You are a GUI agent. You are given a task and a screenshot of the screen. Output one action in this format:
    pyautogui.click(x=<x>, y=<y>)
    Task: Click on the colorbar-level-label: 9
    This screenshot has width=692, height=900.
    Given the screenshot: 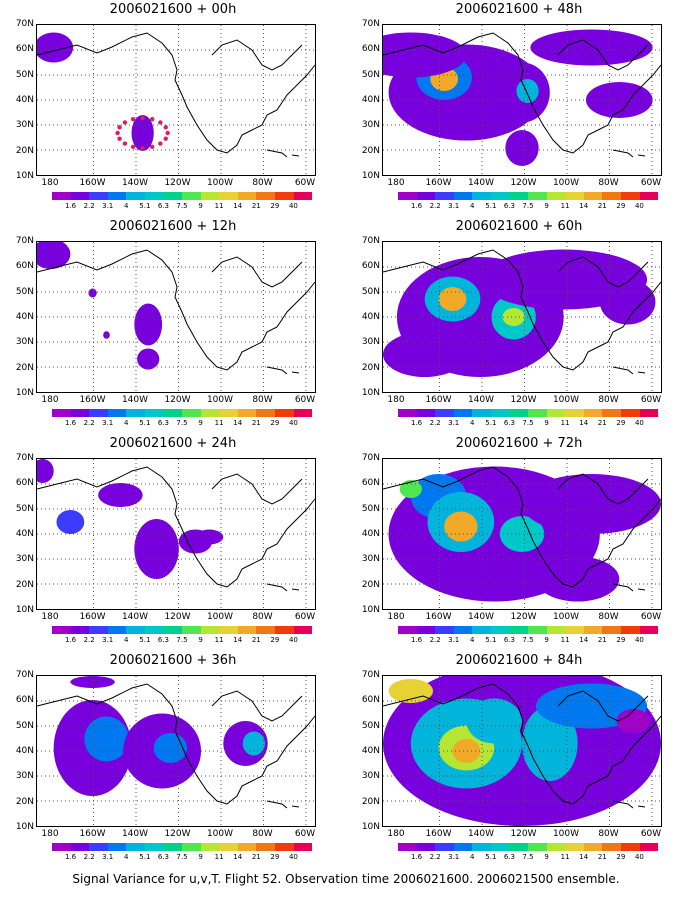 What is the action you would take?
    pyautogui.click(x=200, y=206)
    